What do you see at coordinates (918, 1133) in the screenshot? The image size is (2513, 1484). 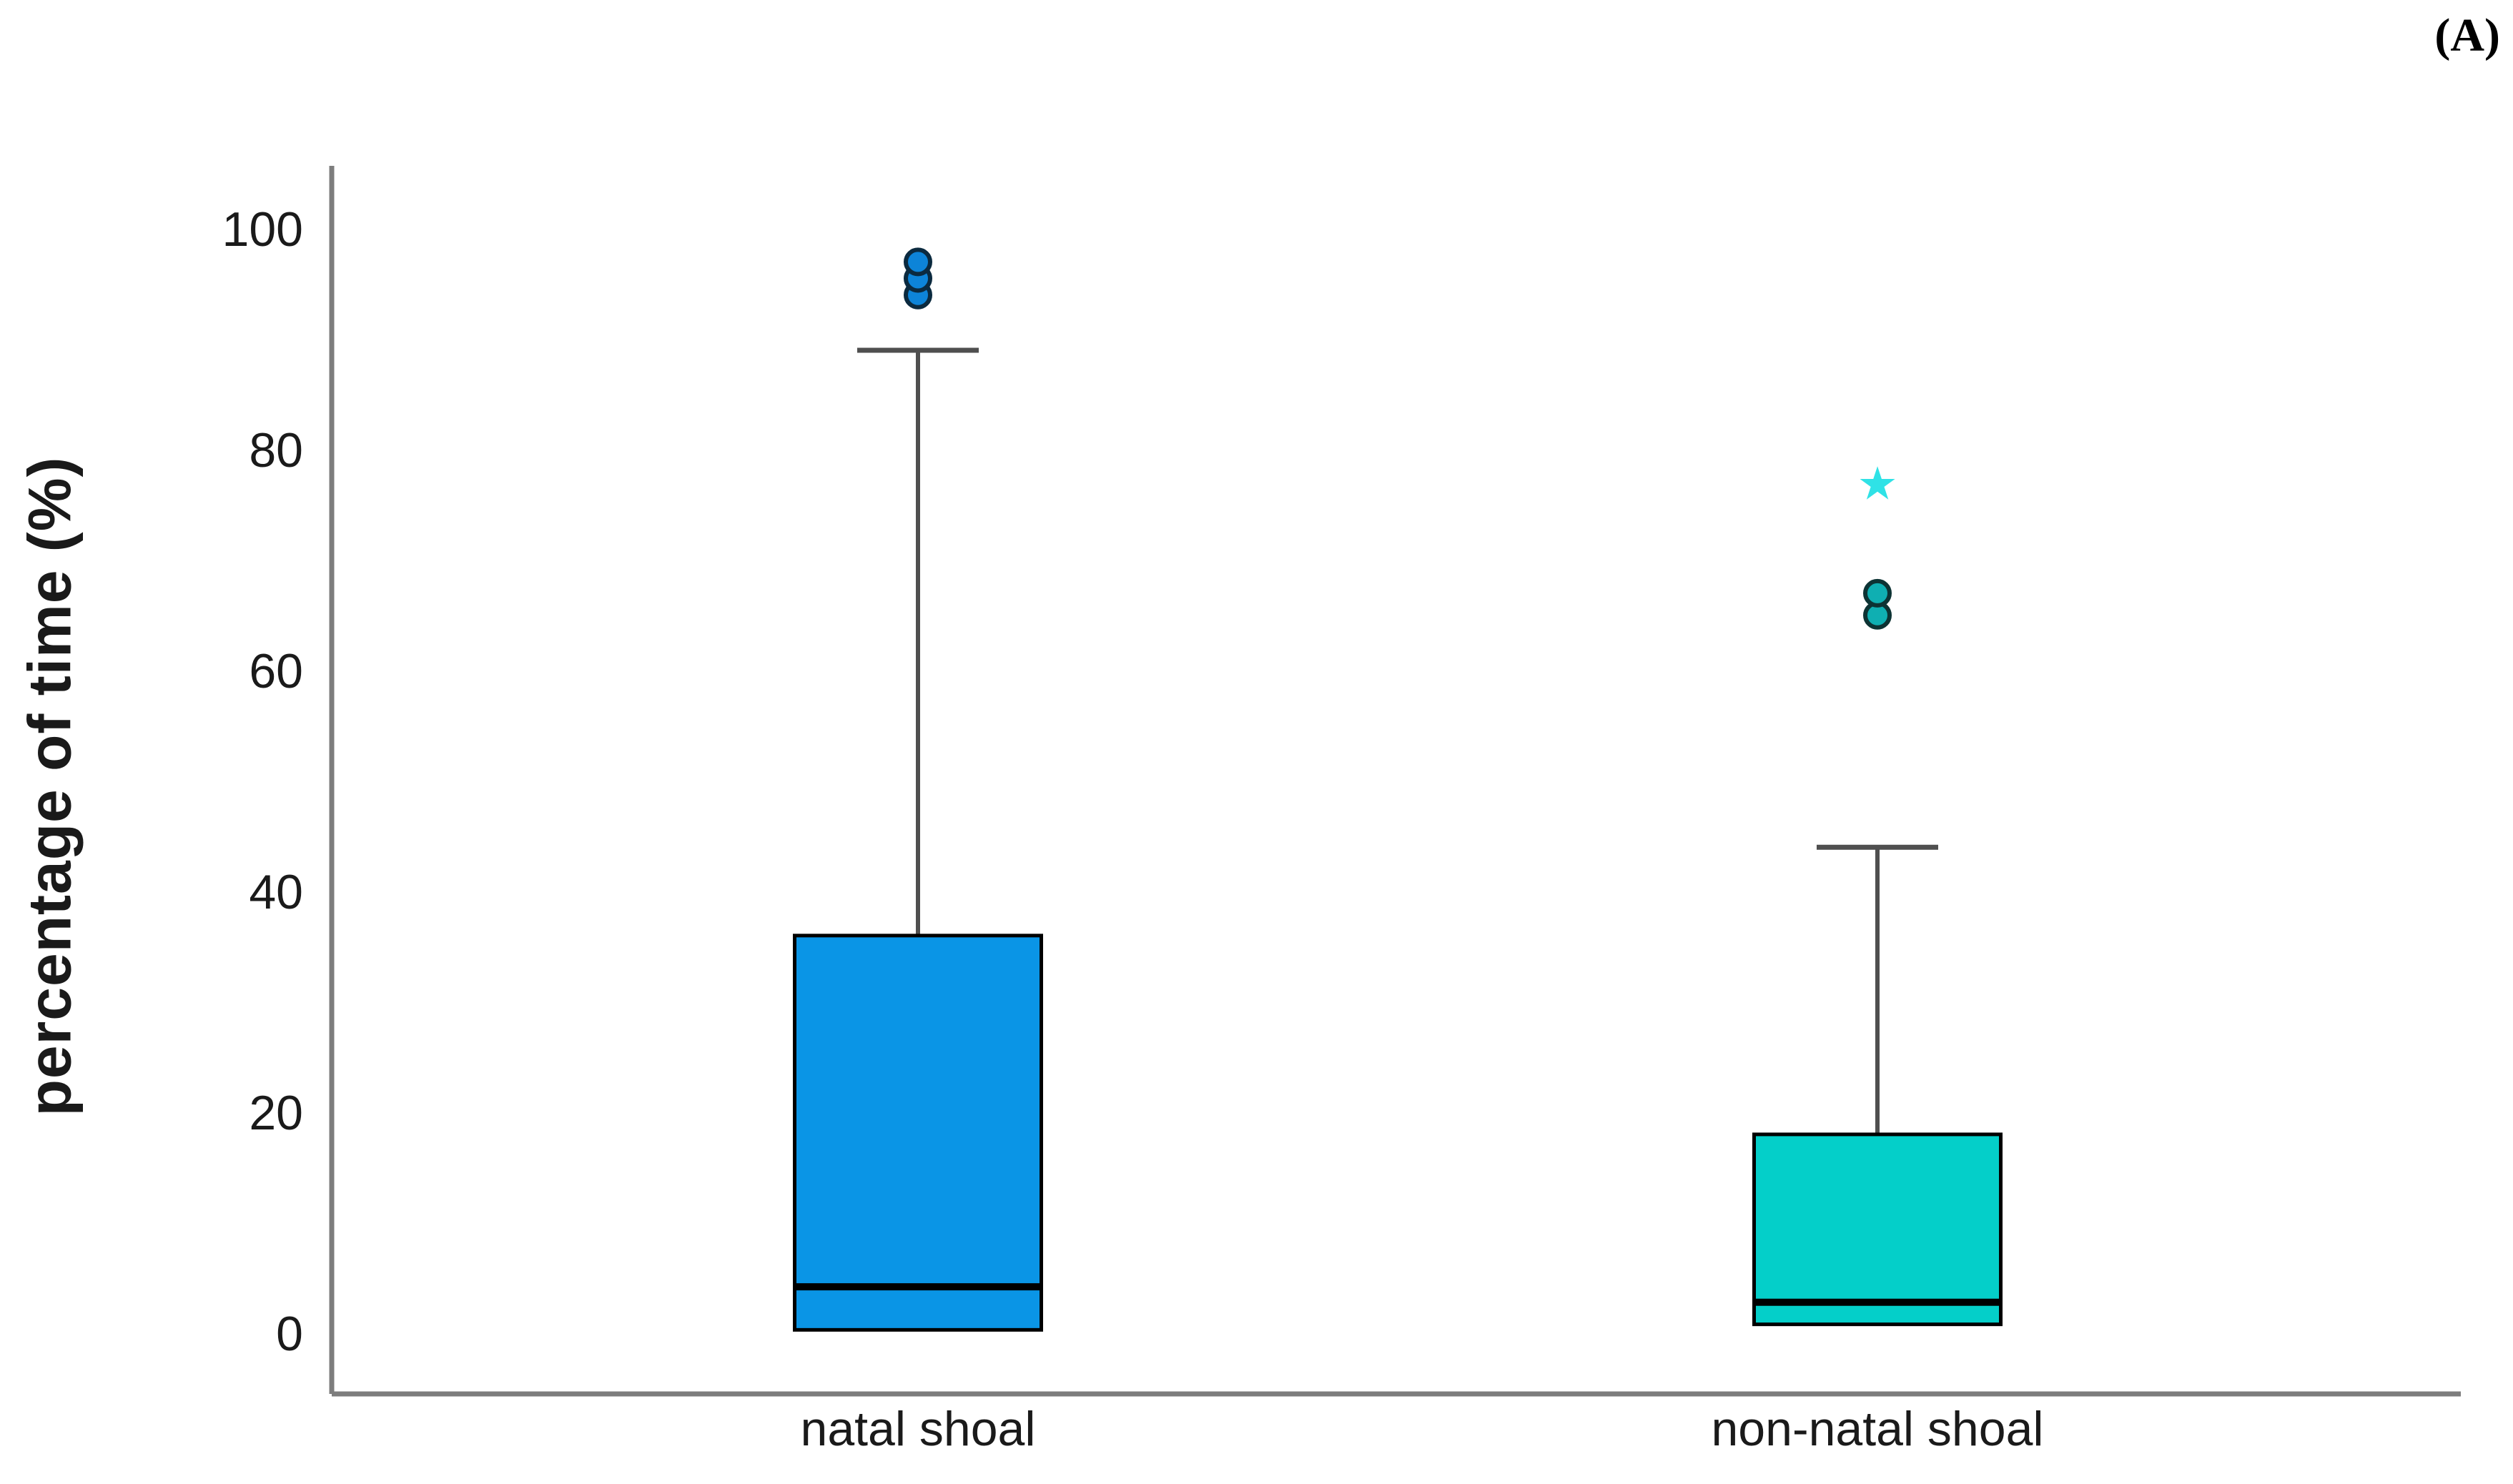 I see `box-natal-shoal` at bounding box center [918, 1133].